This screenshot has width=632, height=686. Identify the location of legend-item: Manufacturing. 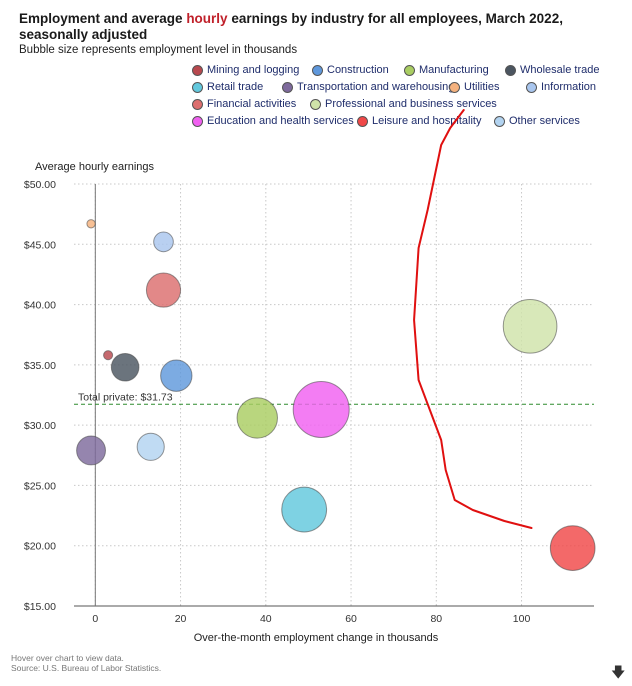
(446, 70).